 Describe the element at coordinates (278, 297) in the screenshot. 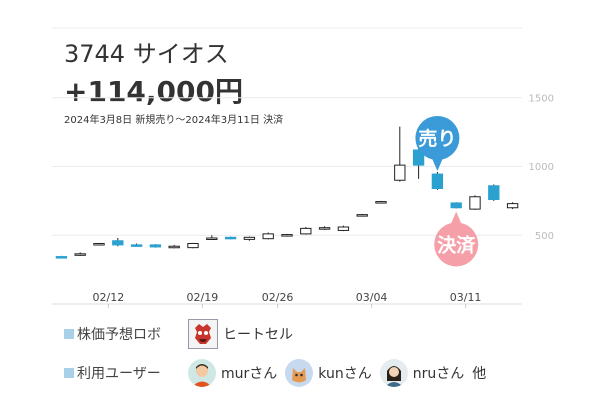

I see `x-tick-label: 02/26` at that location.